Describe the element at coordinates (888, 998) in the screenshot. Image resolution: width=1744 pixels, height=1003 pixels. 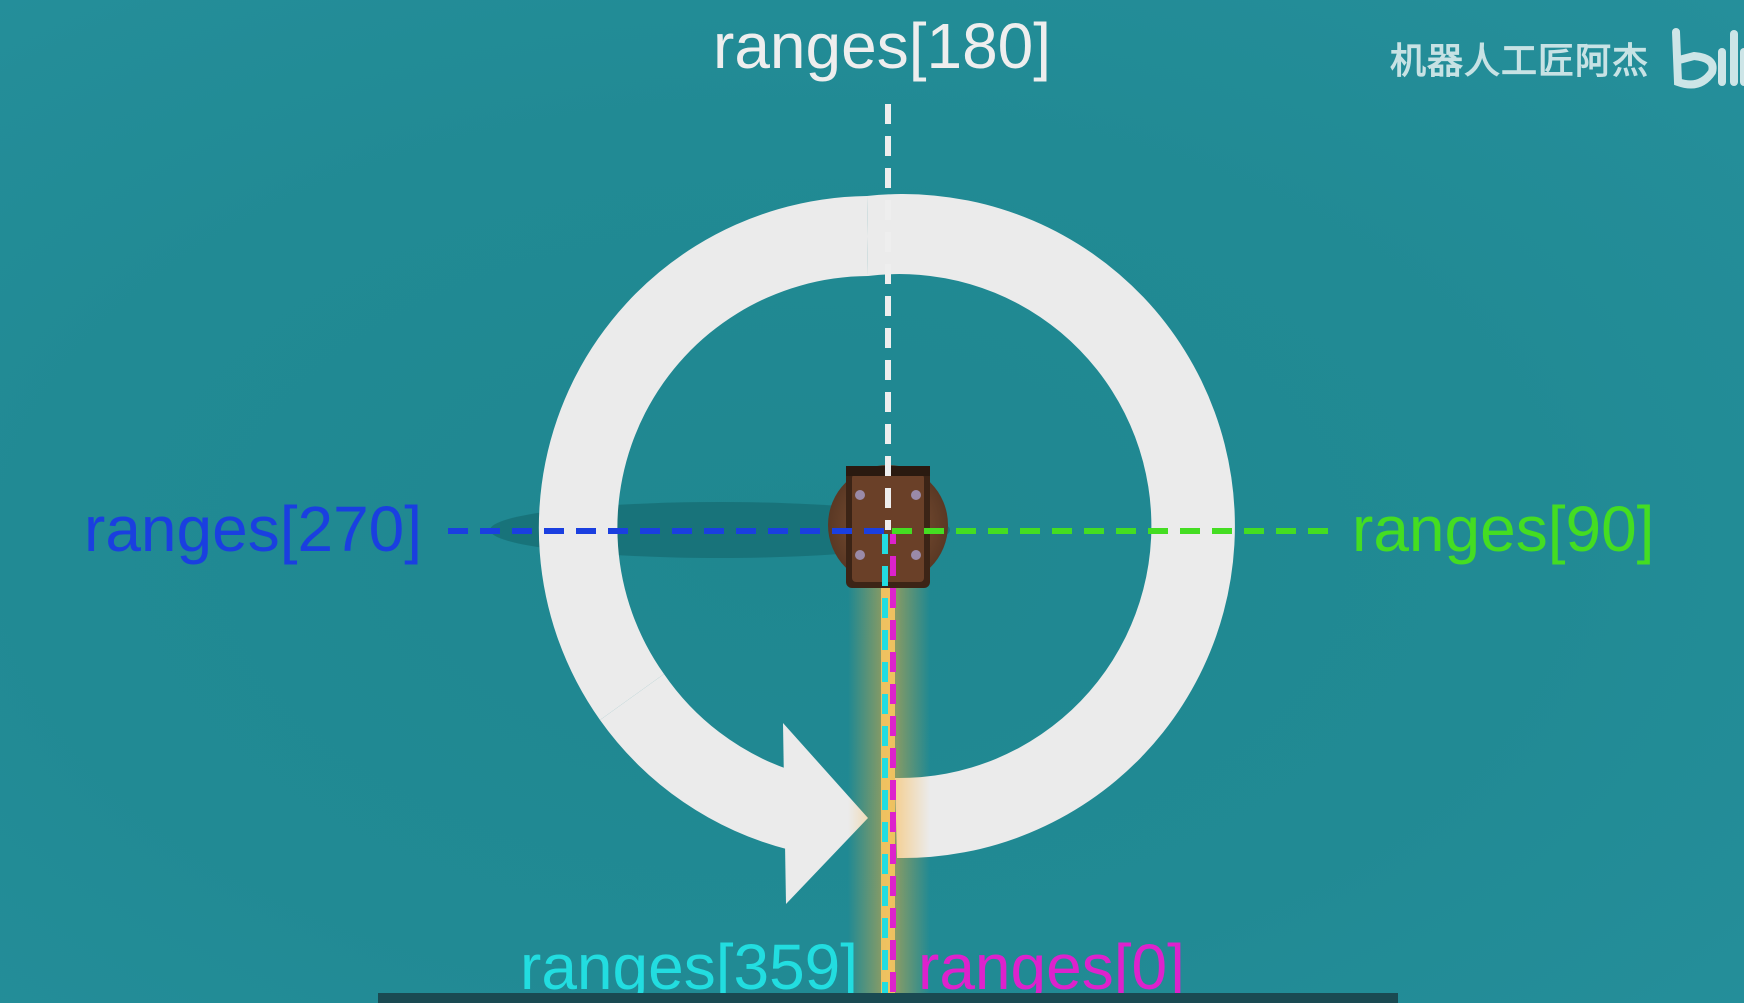
I see `video-progress-strip` at that location.